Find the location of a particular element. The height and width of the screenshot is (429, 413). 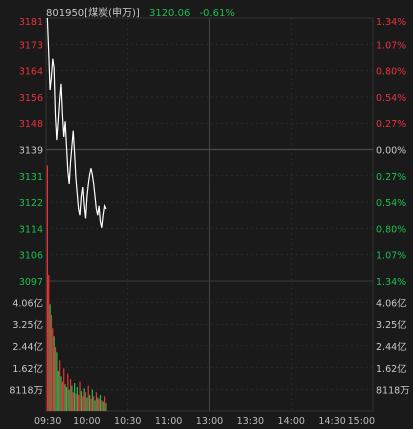

x-tick-label: 11:00 is located at coordinates (168, 421).